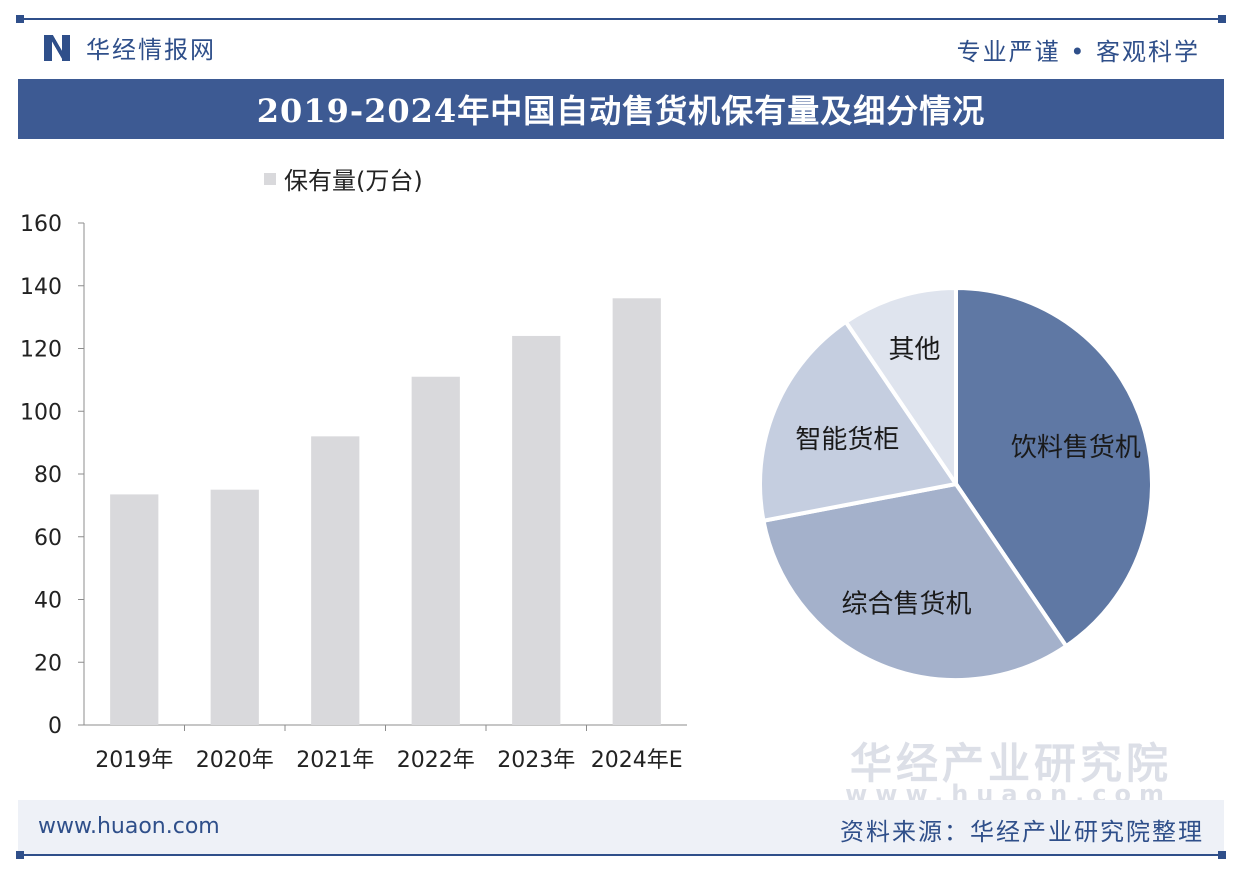 This screenshot has height=878, width=1246. I want to click on x-tick-label: 2019年, so click(134, 760).